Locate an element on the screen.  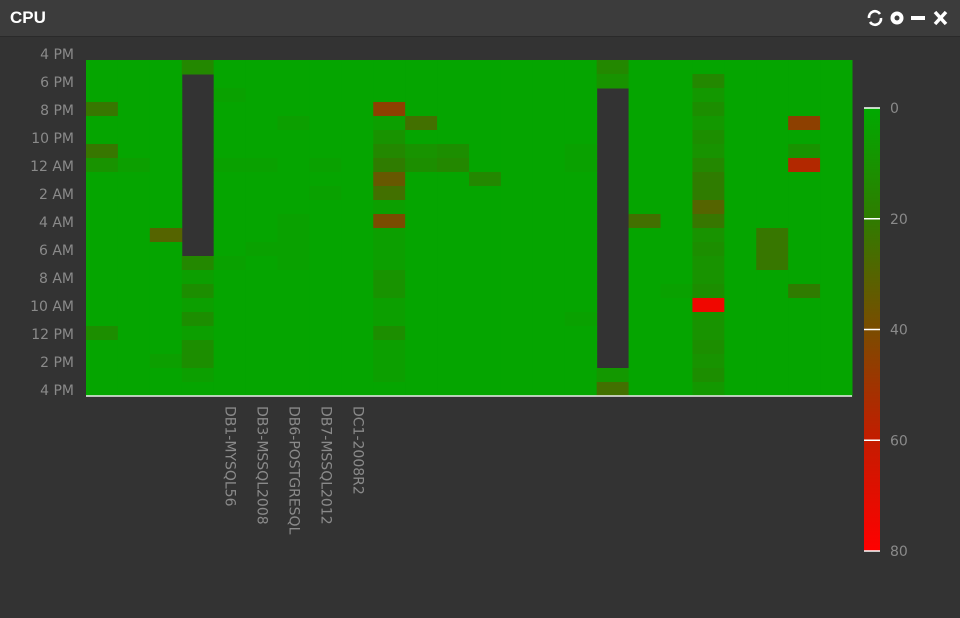
close-icon is located at coordinates (940, 18).